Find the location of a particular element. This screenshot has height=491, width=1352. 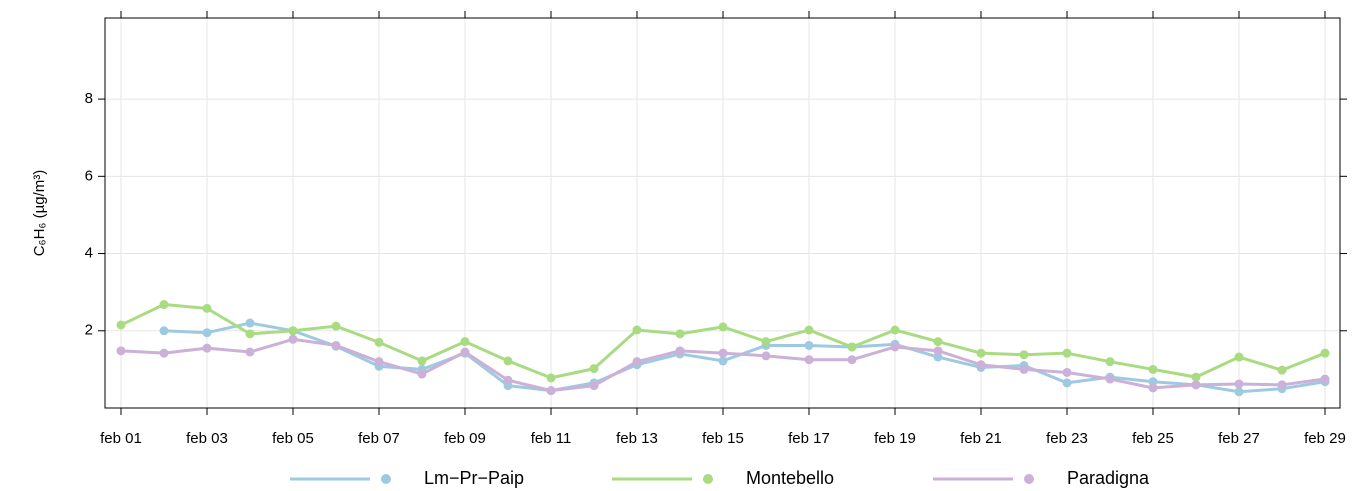

legend-label: Lm−Pr−Paip is located at coordinates (474, 478).